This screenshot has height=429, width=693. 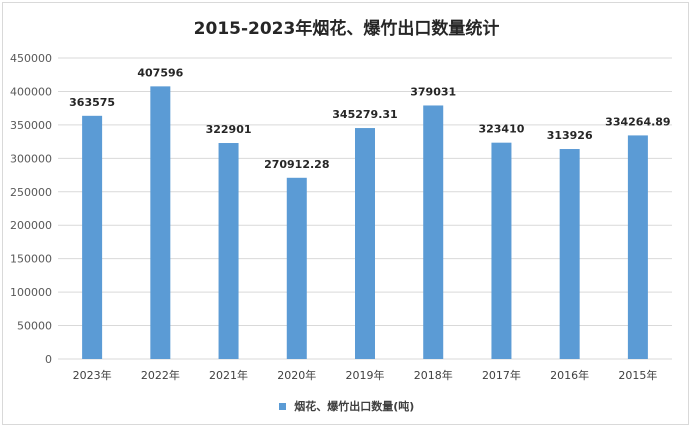 What do you see at coordinates (31, 58) in the screenshot?
I see `y-tick-label: 450000` at bounding box center [31, 58].